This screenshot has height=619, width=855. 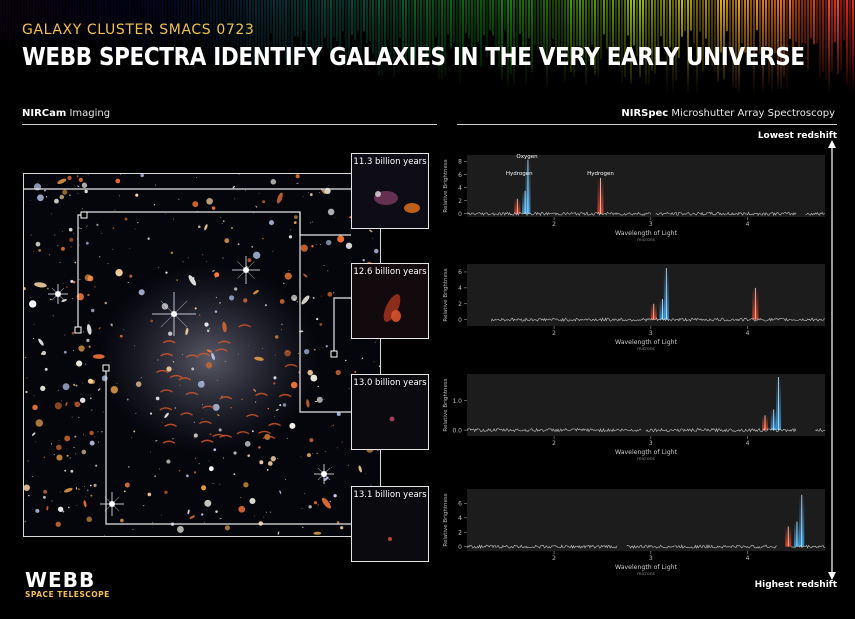 I want to click on spectroscopy-mode: Microshutter Array Spectroscopy, so click(x=753, y=113).